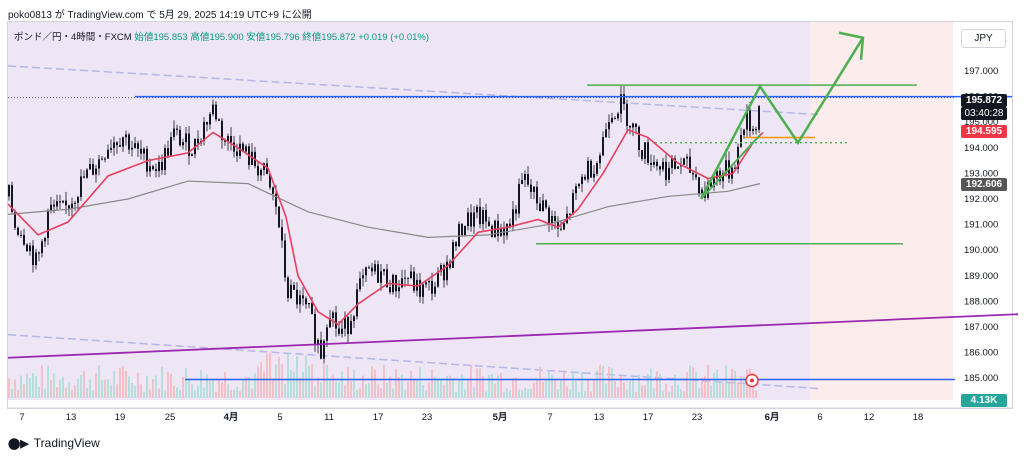 The image size is (1024, 457). What do you see at coordinates (981, 148) in the screenshot?
I see `y-tick-label: 194.000` at bounding box center [981, 148].